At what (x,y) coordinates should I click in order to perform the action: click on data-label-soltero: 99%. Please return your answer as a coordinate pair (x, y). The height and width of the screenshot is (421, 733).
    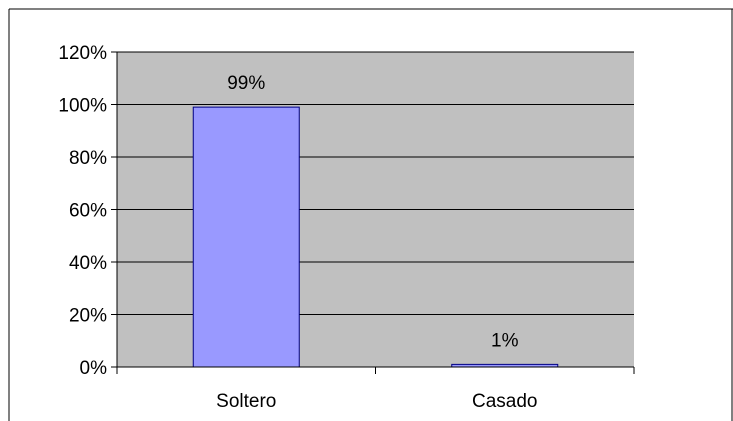
    Looking at the image, I should click on (246, 83).